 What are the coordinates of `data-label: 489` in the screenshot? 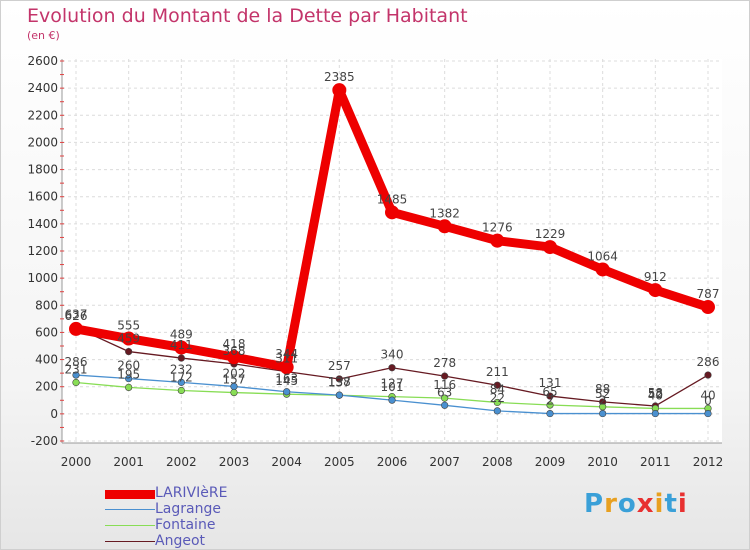 It's located at (181, 334).